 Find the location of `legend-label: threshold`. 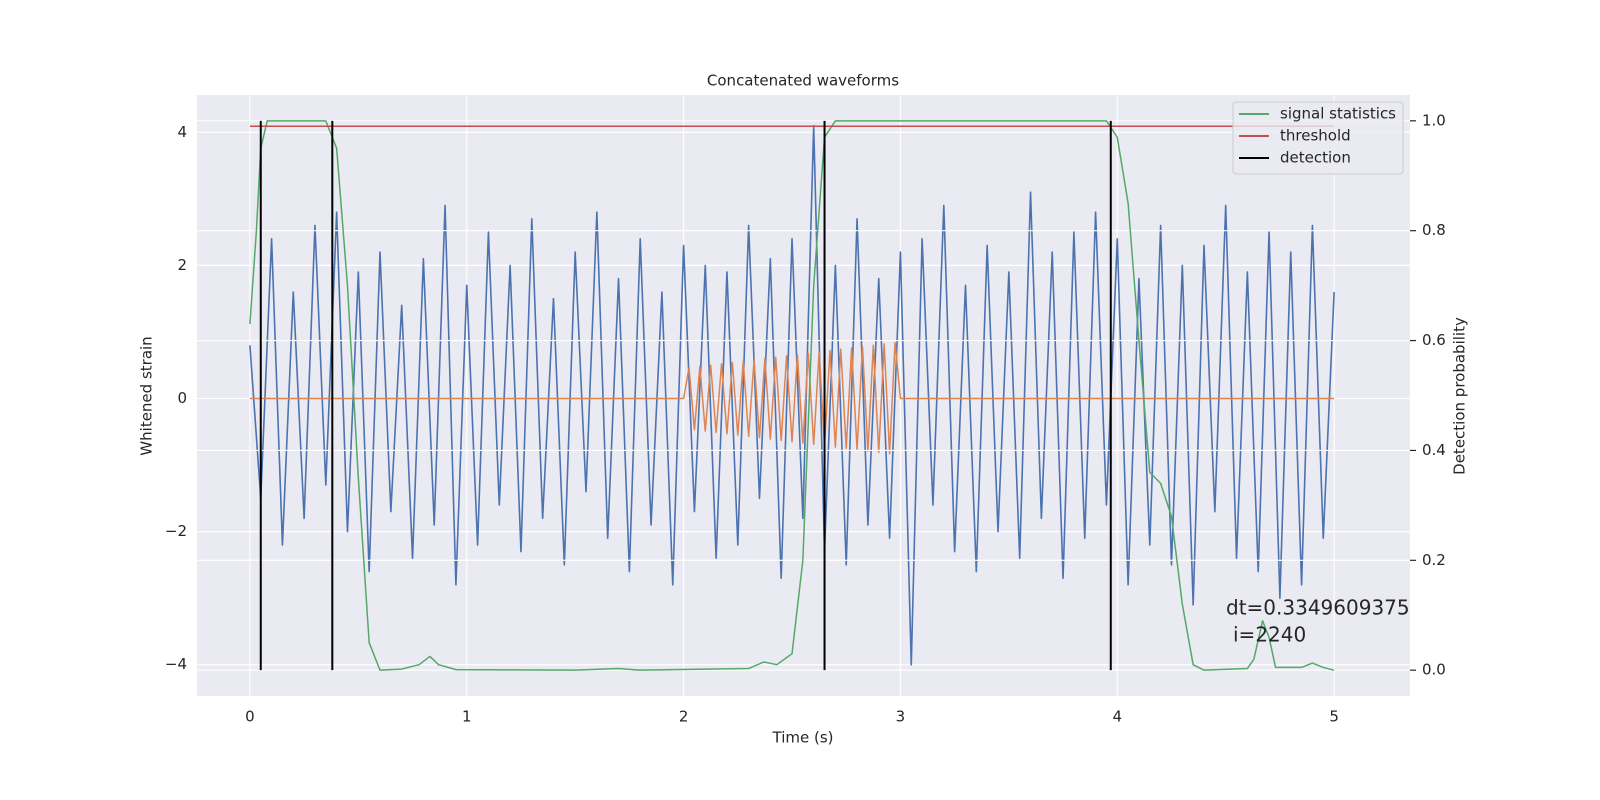

legend-label: threshold is located at coordinates (1315, 136).